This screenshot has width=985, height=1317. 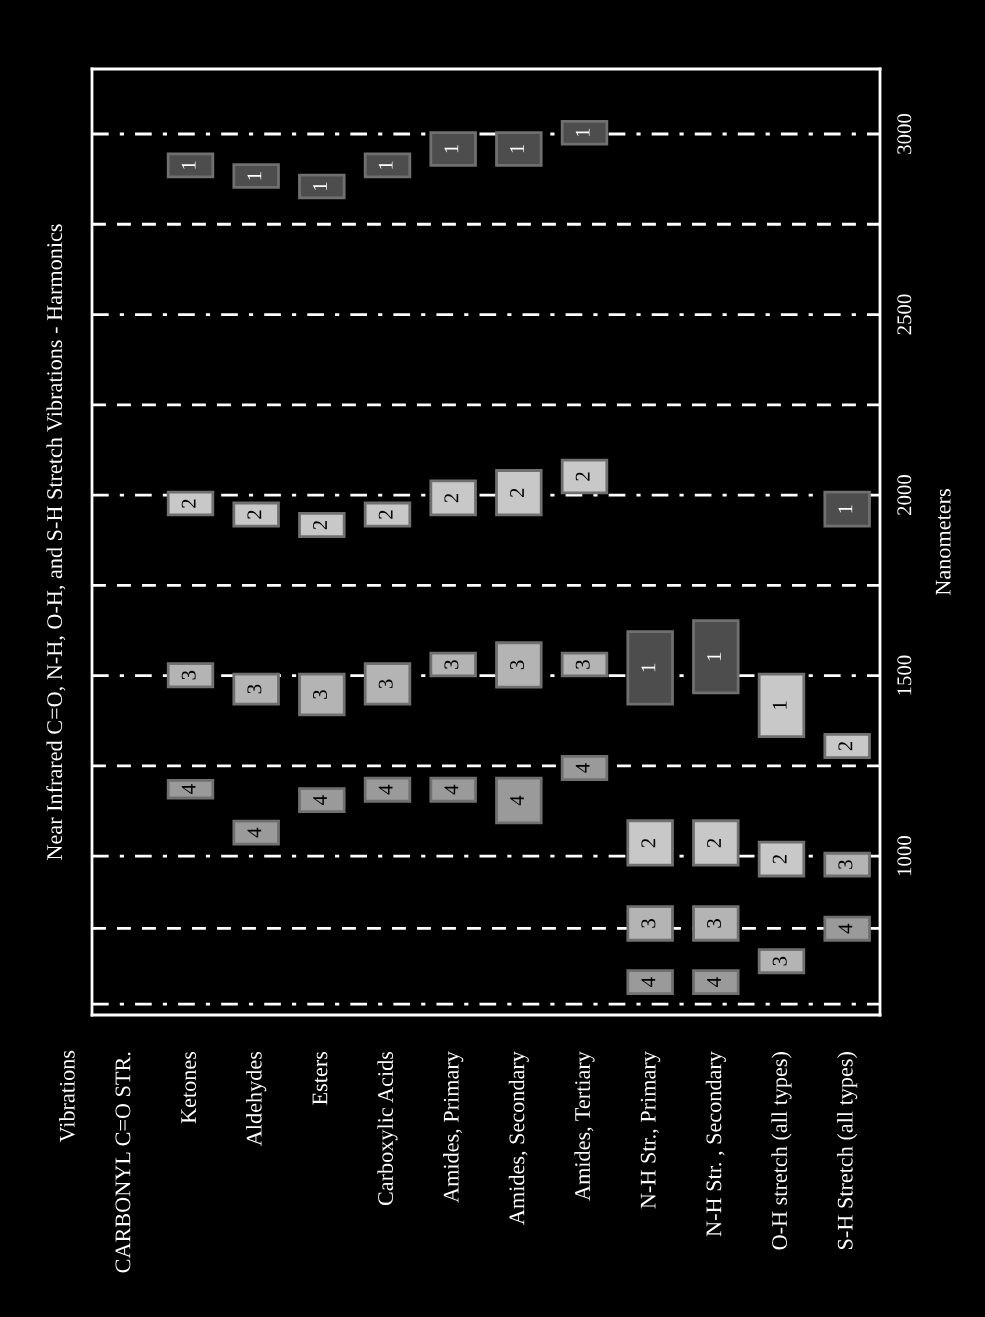 I want to click on text: Near Infrared C=O, N-H, O-H, and S-H Stretch Vibrations - Harmonics, so click(x=56, y=542).